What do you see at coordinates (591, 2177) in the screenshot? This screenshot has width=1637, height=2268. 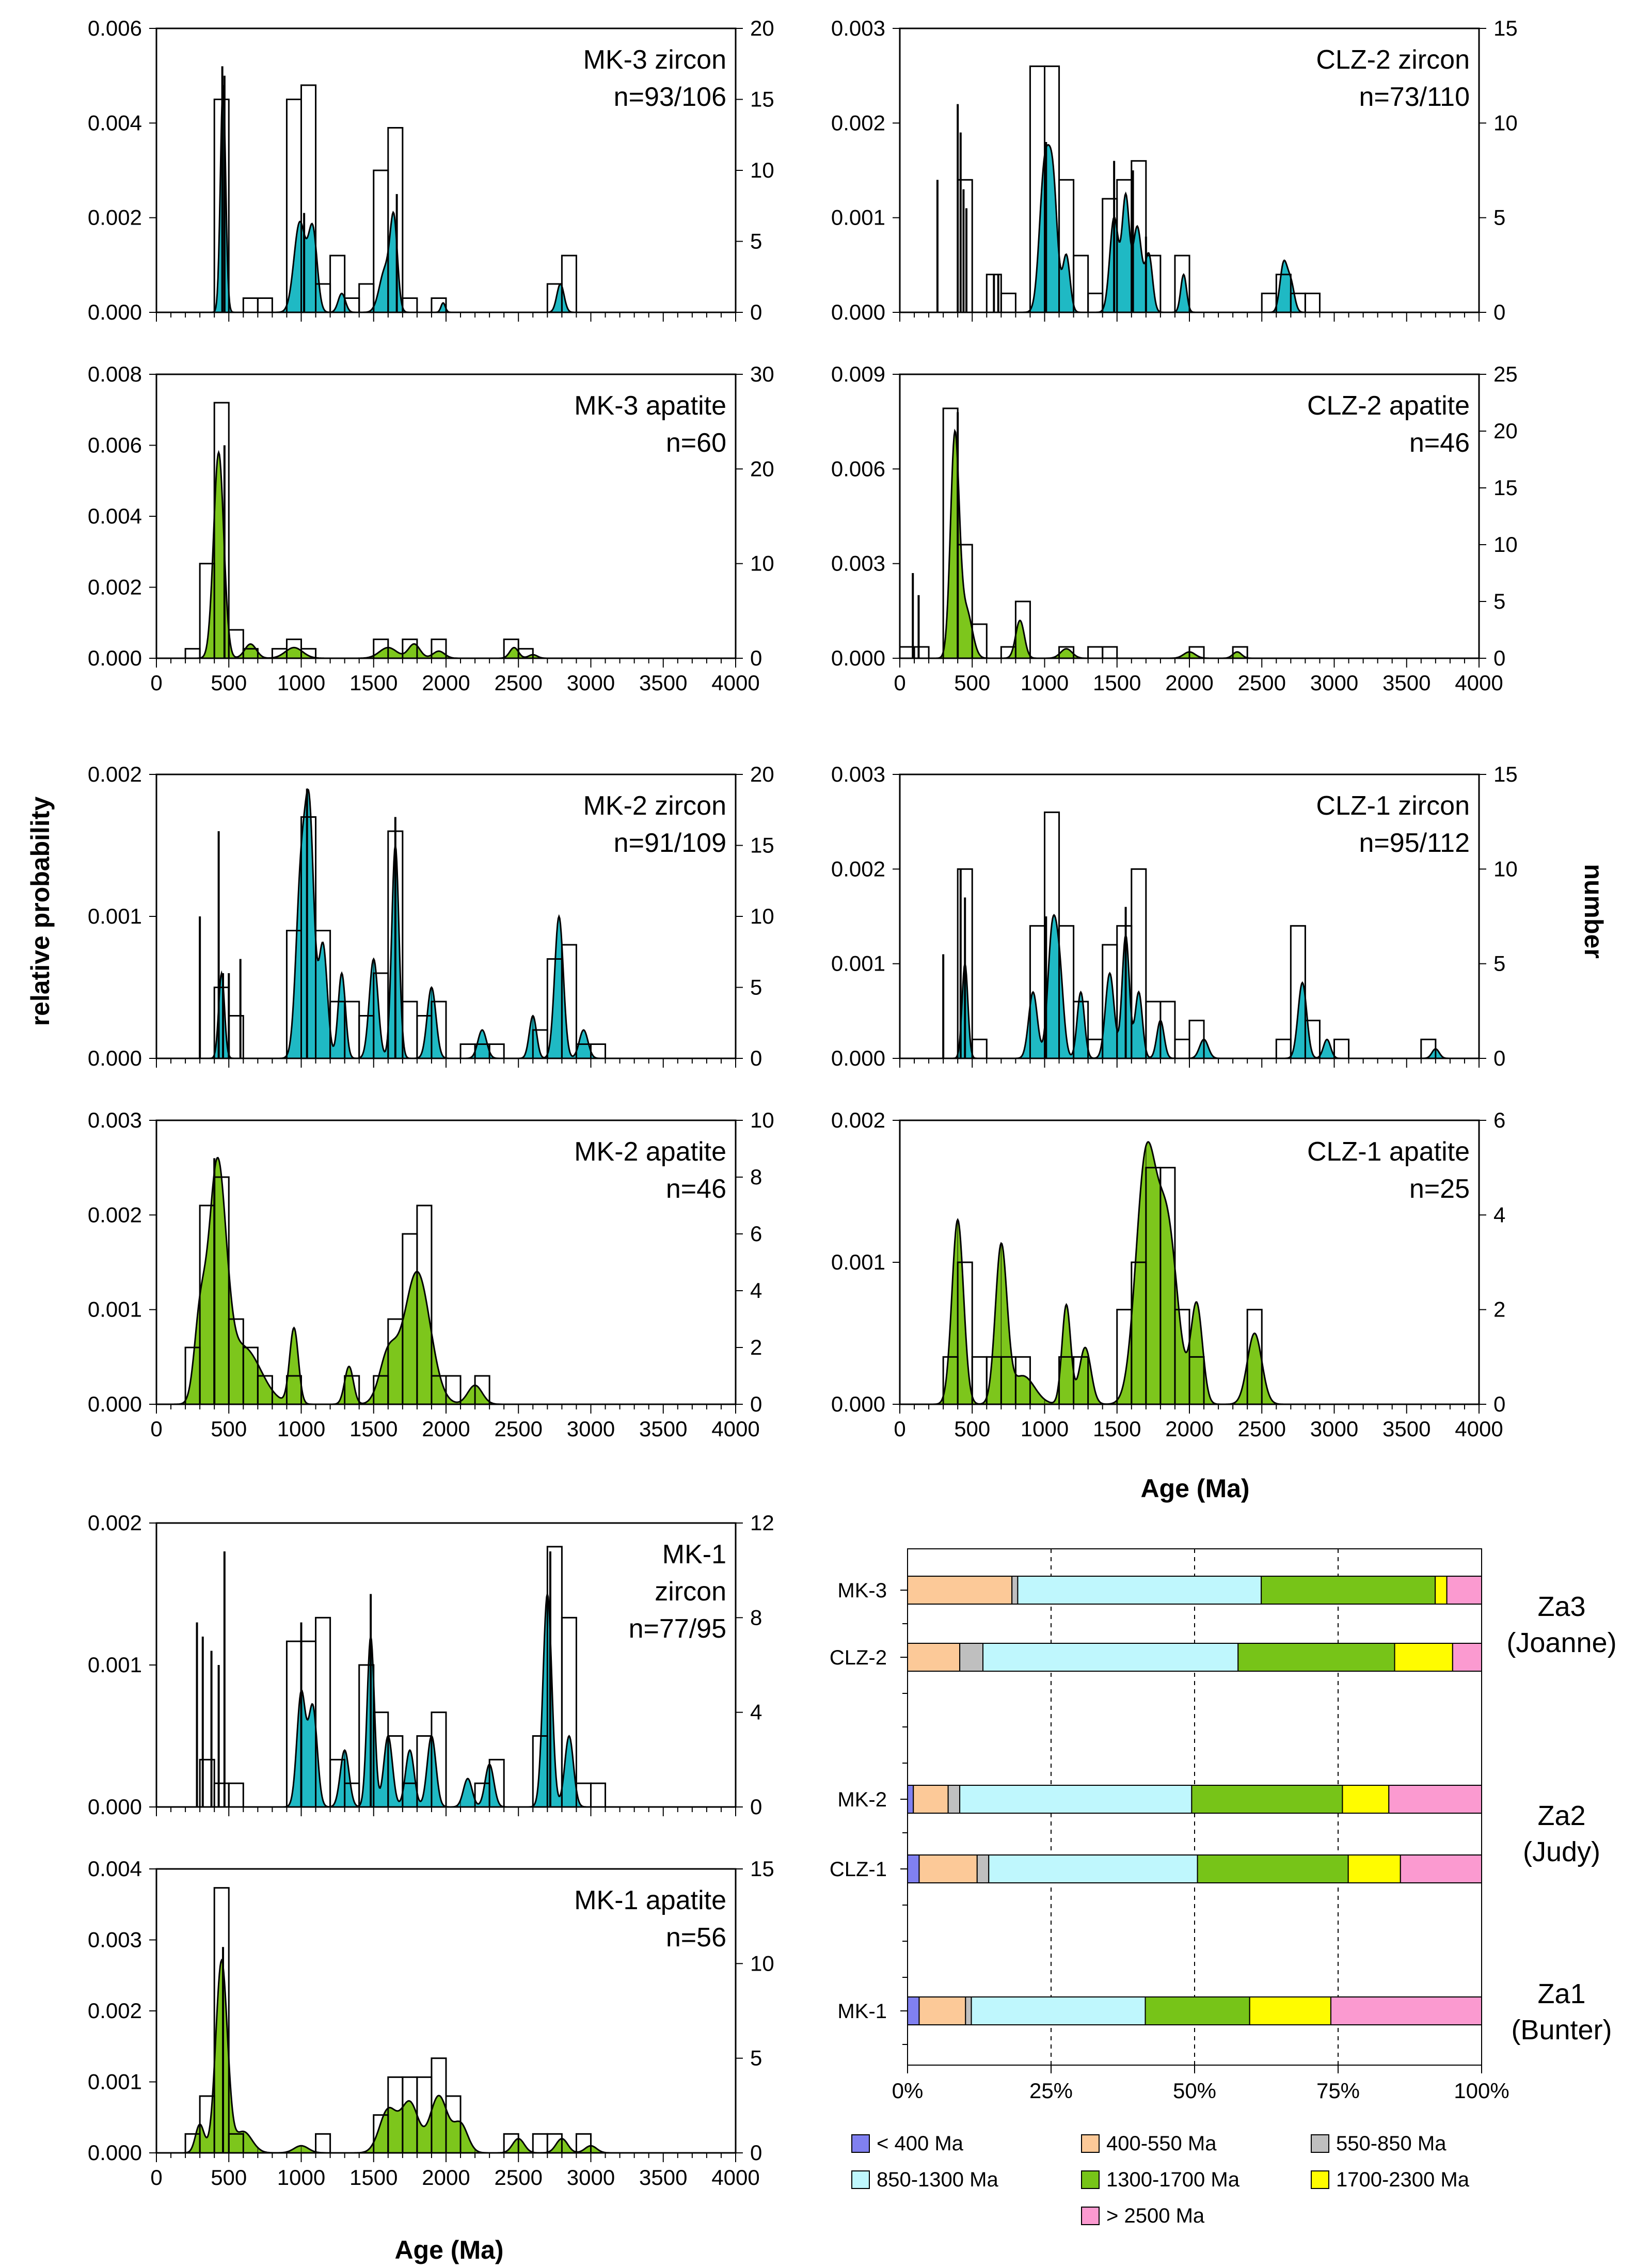 I see `mk1-apatite-x-tick-label: 3000` at bounding box center [591, 2177].